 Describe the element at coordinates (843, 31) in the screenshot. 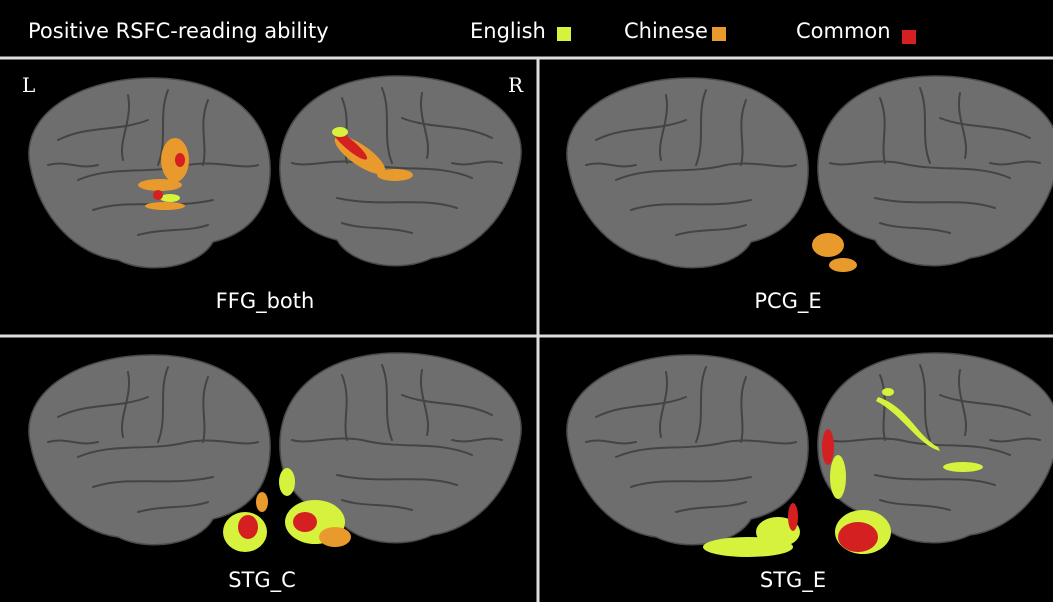

I see `legend-label: Common` at that location.